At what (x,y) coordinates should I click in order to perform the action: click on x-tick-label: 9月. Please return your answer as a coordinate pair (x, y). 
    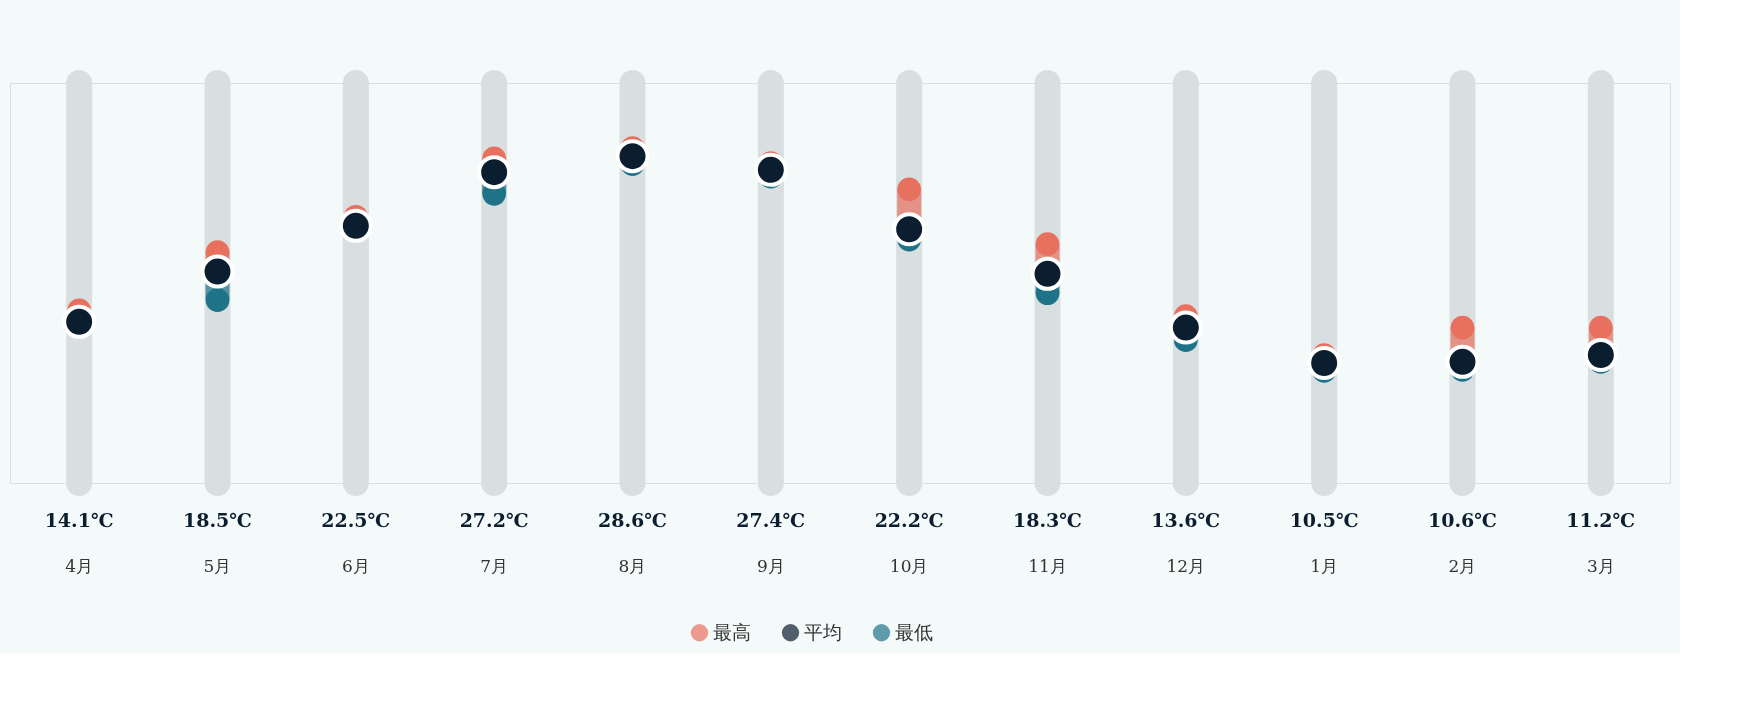
    Looking at the image, I should click on (770, 565).